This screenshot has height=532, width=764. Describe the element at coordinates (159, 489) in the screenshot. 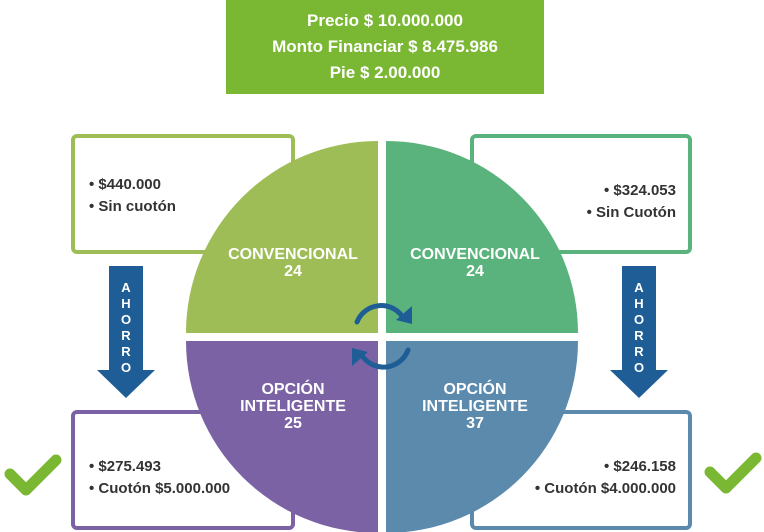

I see `box-detail: Cuotón $5.000.000` at that location.